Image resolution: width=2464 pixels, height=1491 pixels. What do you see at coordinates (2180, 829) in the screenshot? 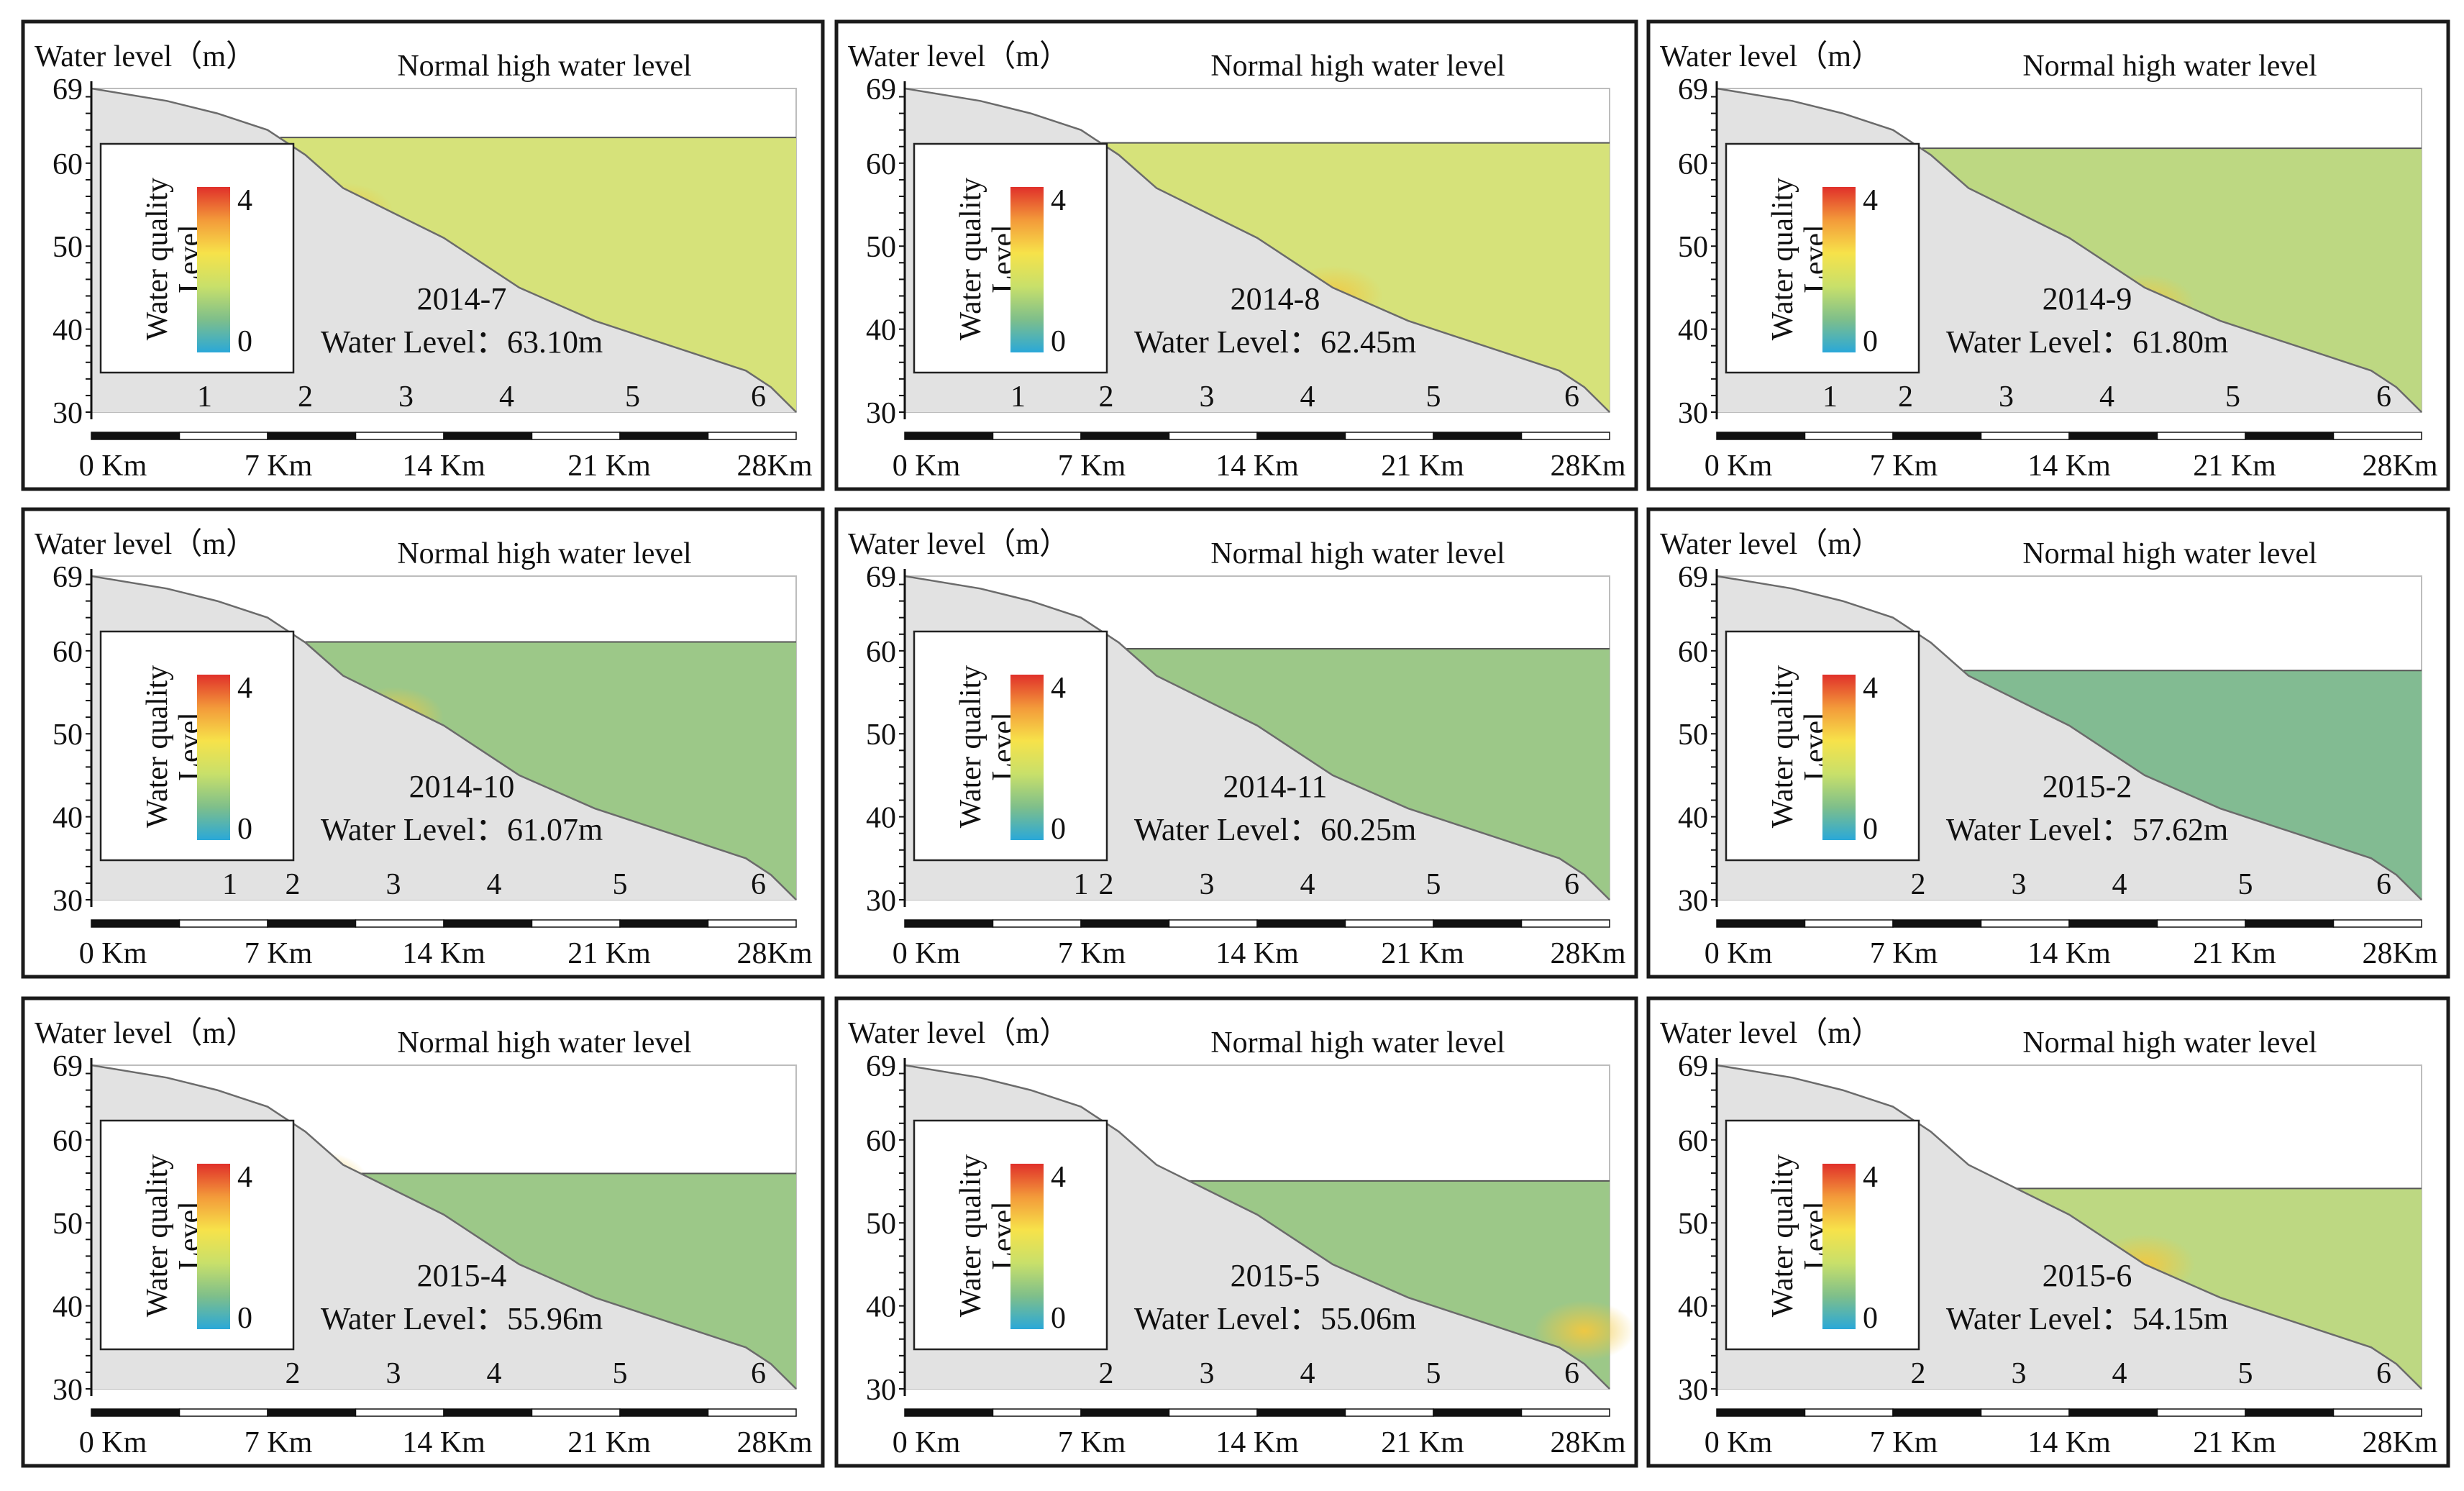
I see `water-level-value: 57.62m` at bounding box center [2180, 829].